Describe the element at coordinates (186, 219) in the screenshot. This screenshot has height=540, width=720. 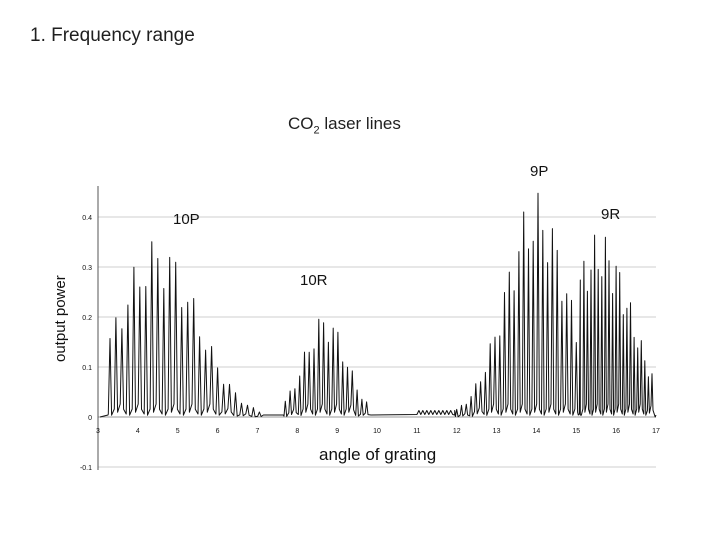
I see `annotation-10P: 10P` at that location.